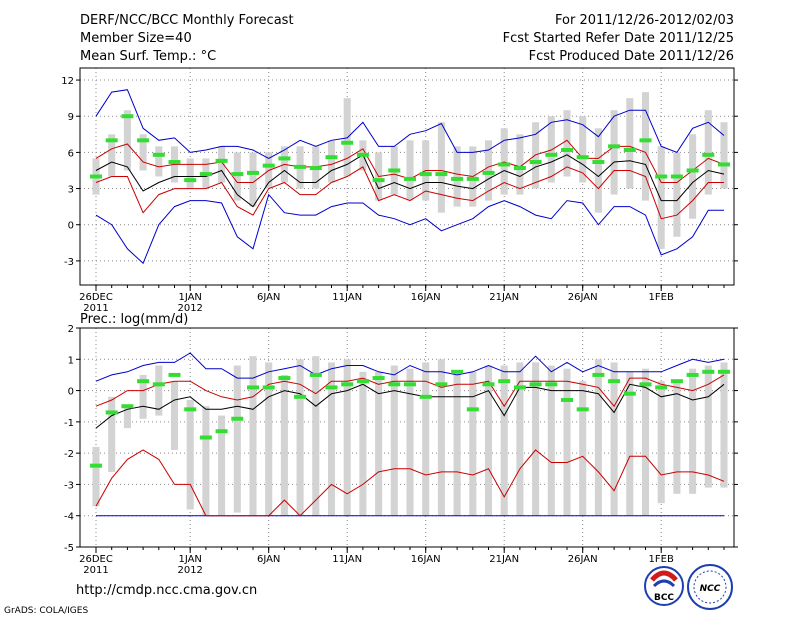  What do you see at coordinates (189, 297) in the screenshot?
I see `temp-xtick-label: 1JAN` at bounding box center [189, 297].